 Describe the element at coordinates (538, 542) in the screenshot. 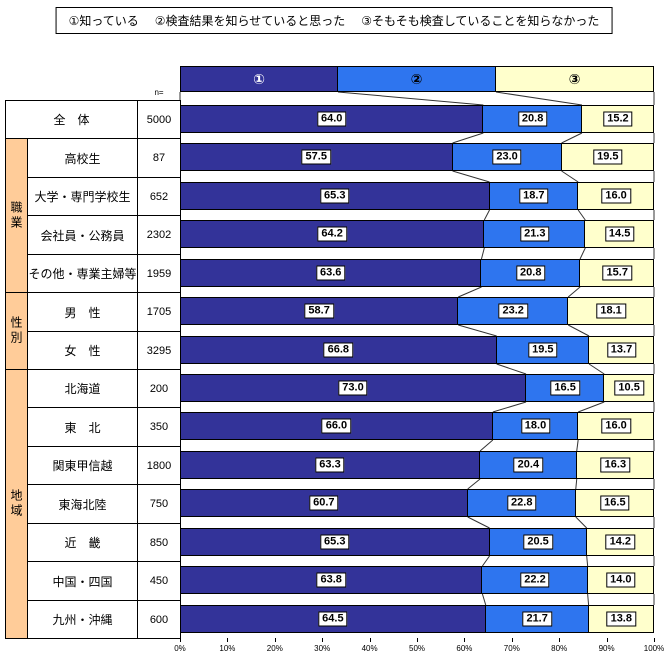

I see `value-label: 20.5` at that location.